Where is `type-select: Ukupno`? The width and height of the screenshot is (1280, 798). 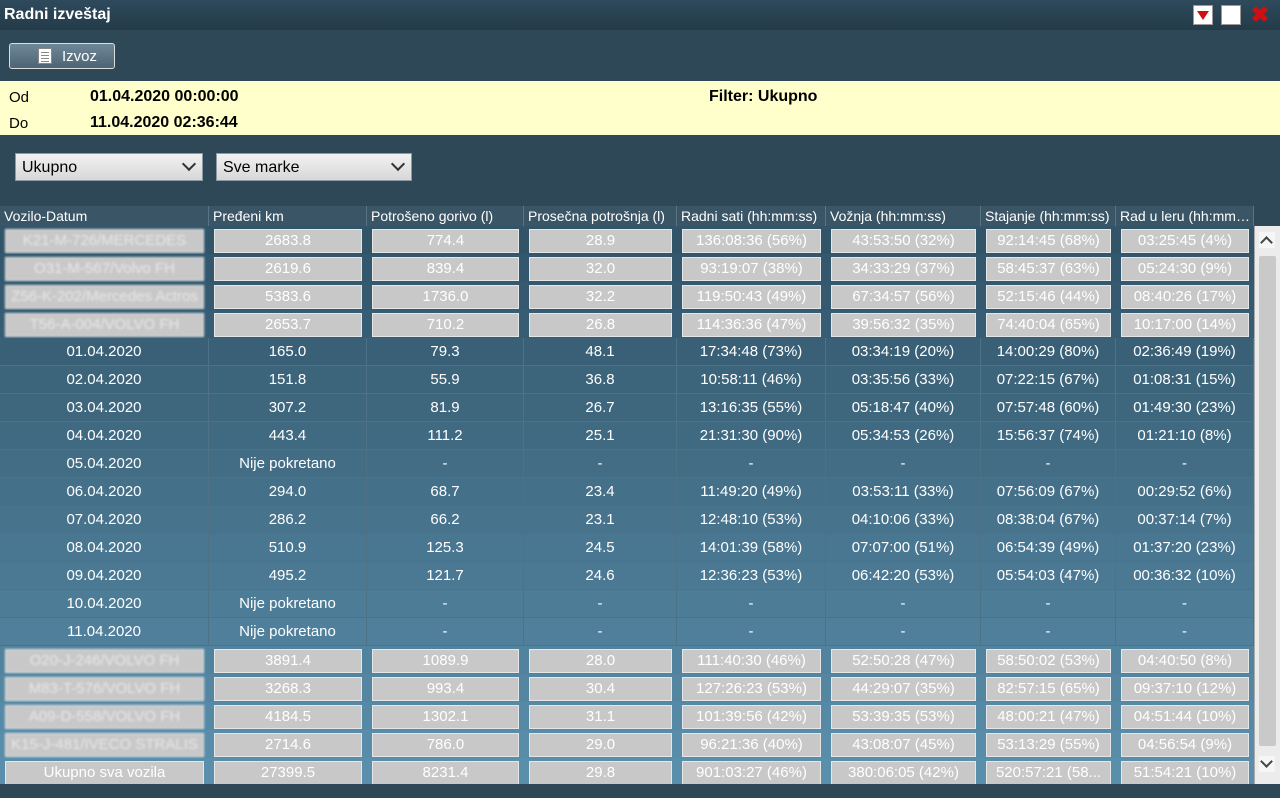 type-select: Ukupno is located at coordinates (109, 167).